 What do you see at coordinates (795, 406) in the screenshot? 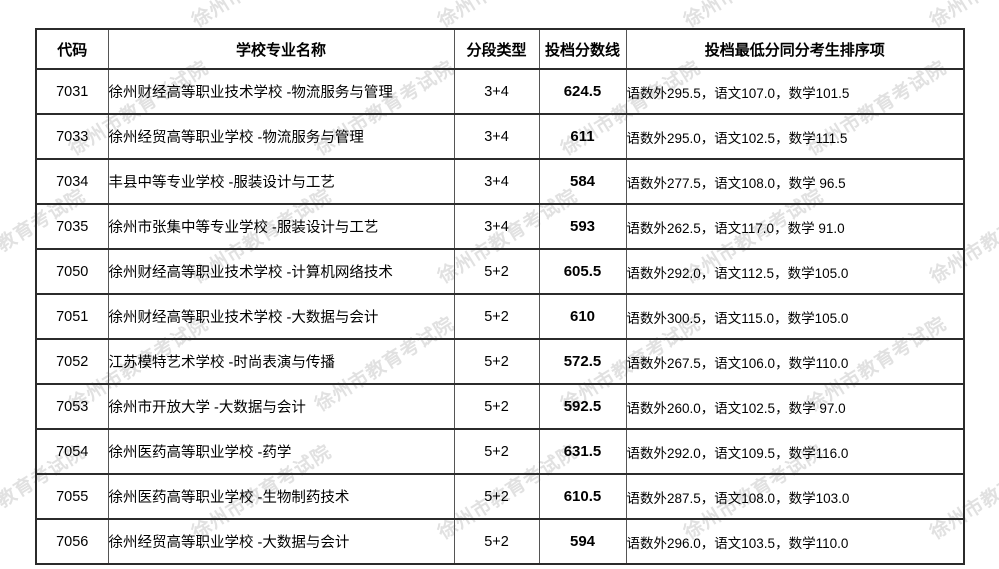
I see `cell-rank: 语数外260.0，语文102.5，数学 97.0` at bounding box center [795, 406].